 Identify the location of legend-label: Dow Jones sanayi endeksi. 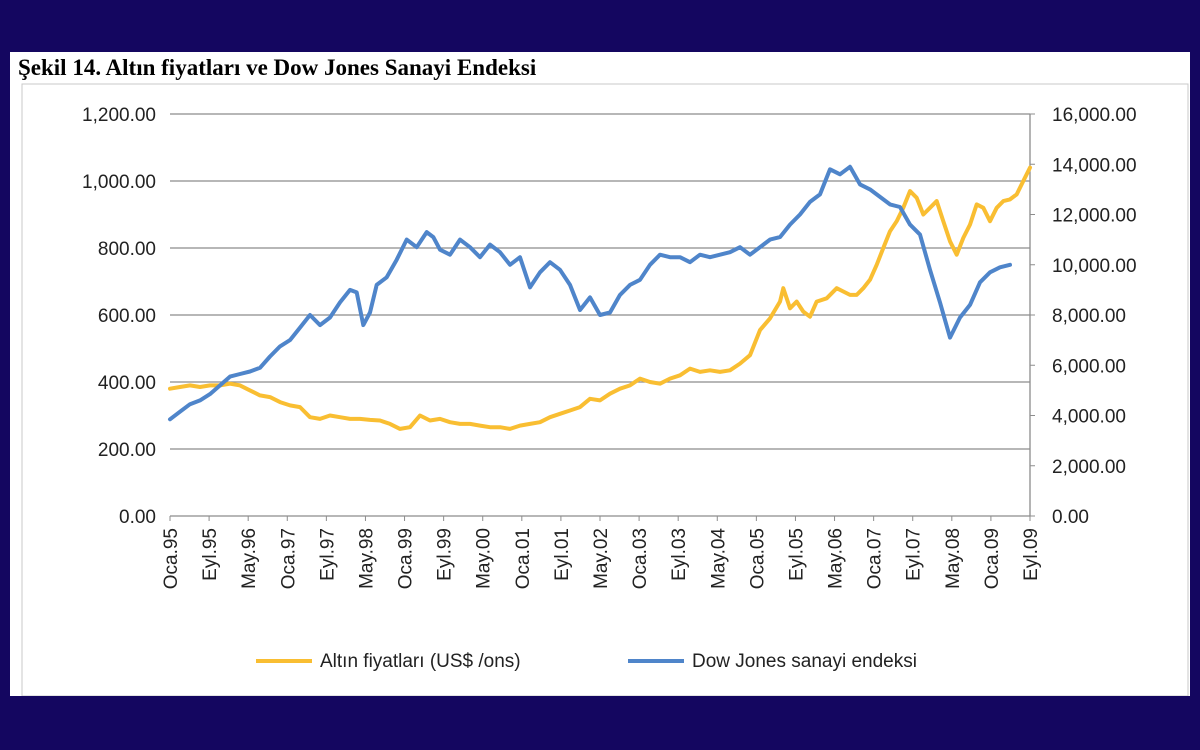
(804, 661).